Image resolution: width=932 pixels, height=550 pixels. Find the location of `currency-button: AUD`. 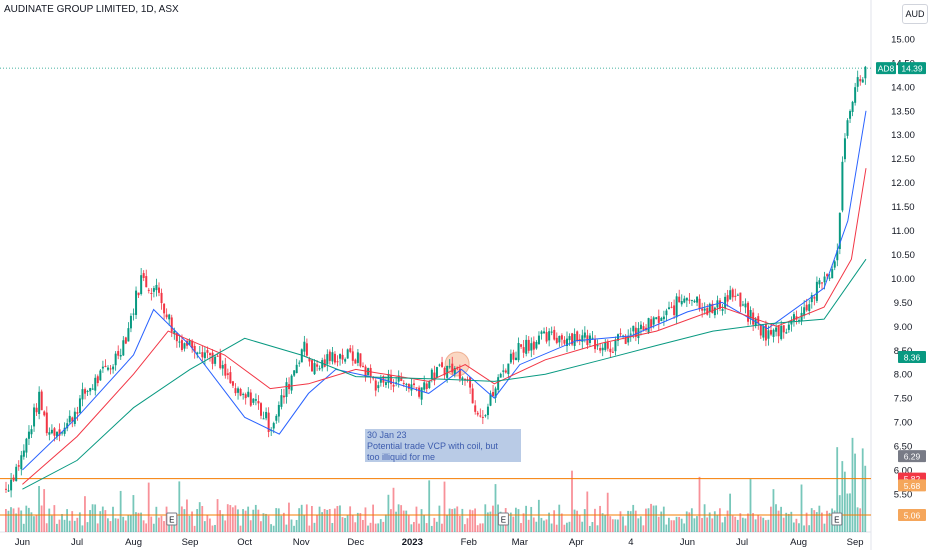

currency-button: AUD is located at coordinates (915, 14).